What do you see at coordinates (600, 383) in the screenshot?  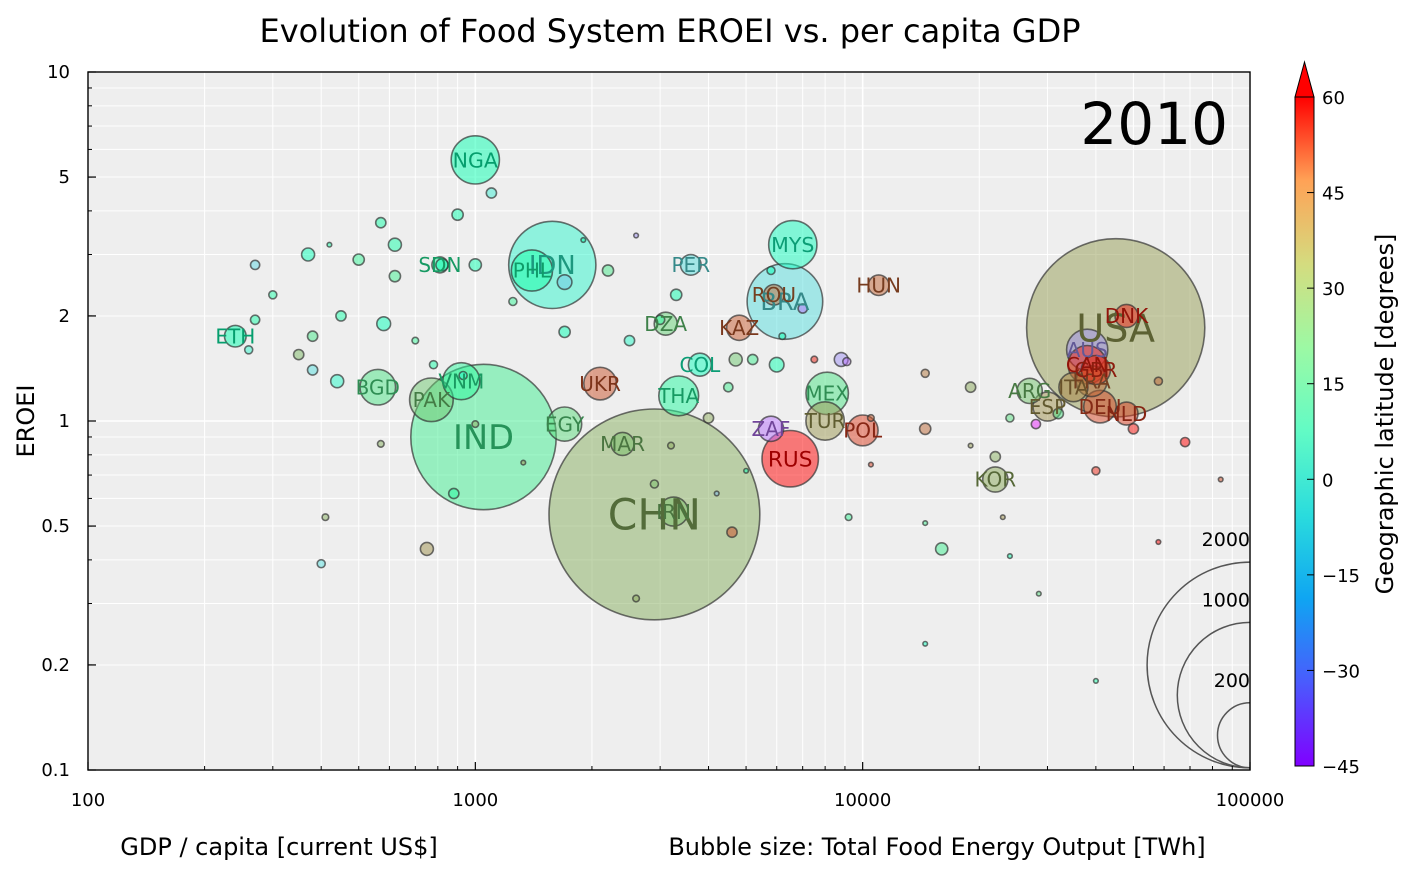 I see `bubble-ukr` at bounding box center [600, 383].